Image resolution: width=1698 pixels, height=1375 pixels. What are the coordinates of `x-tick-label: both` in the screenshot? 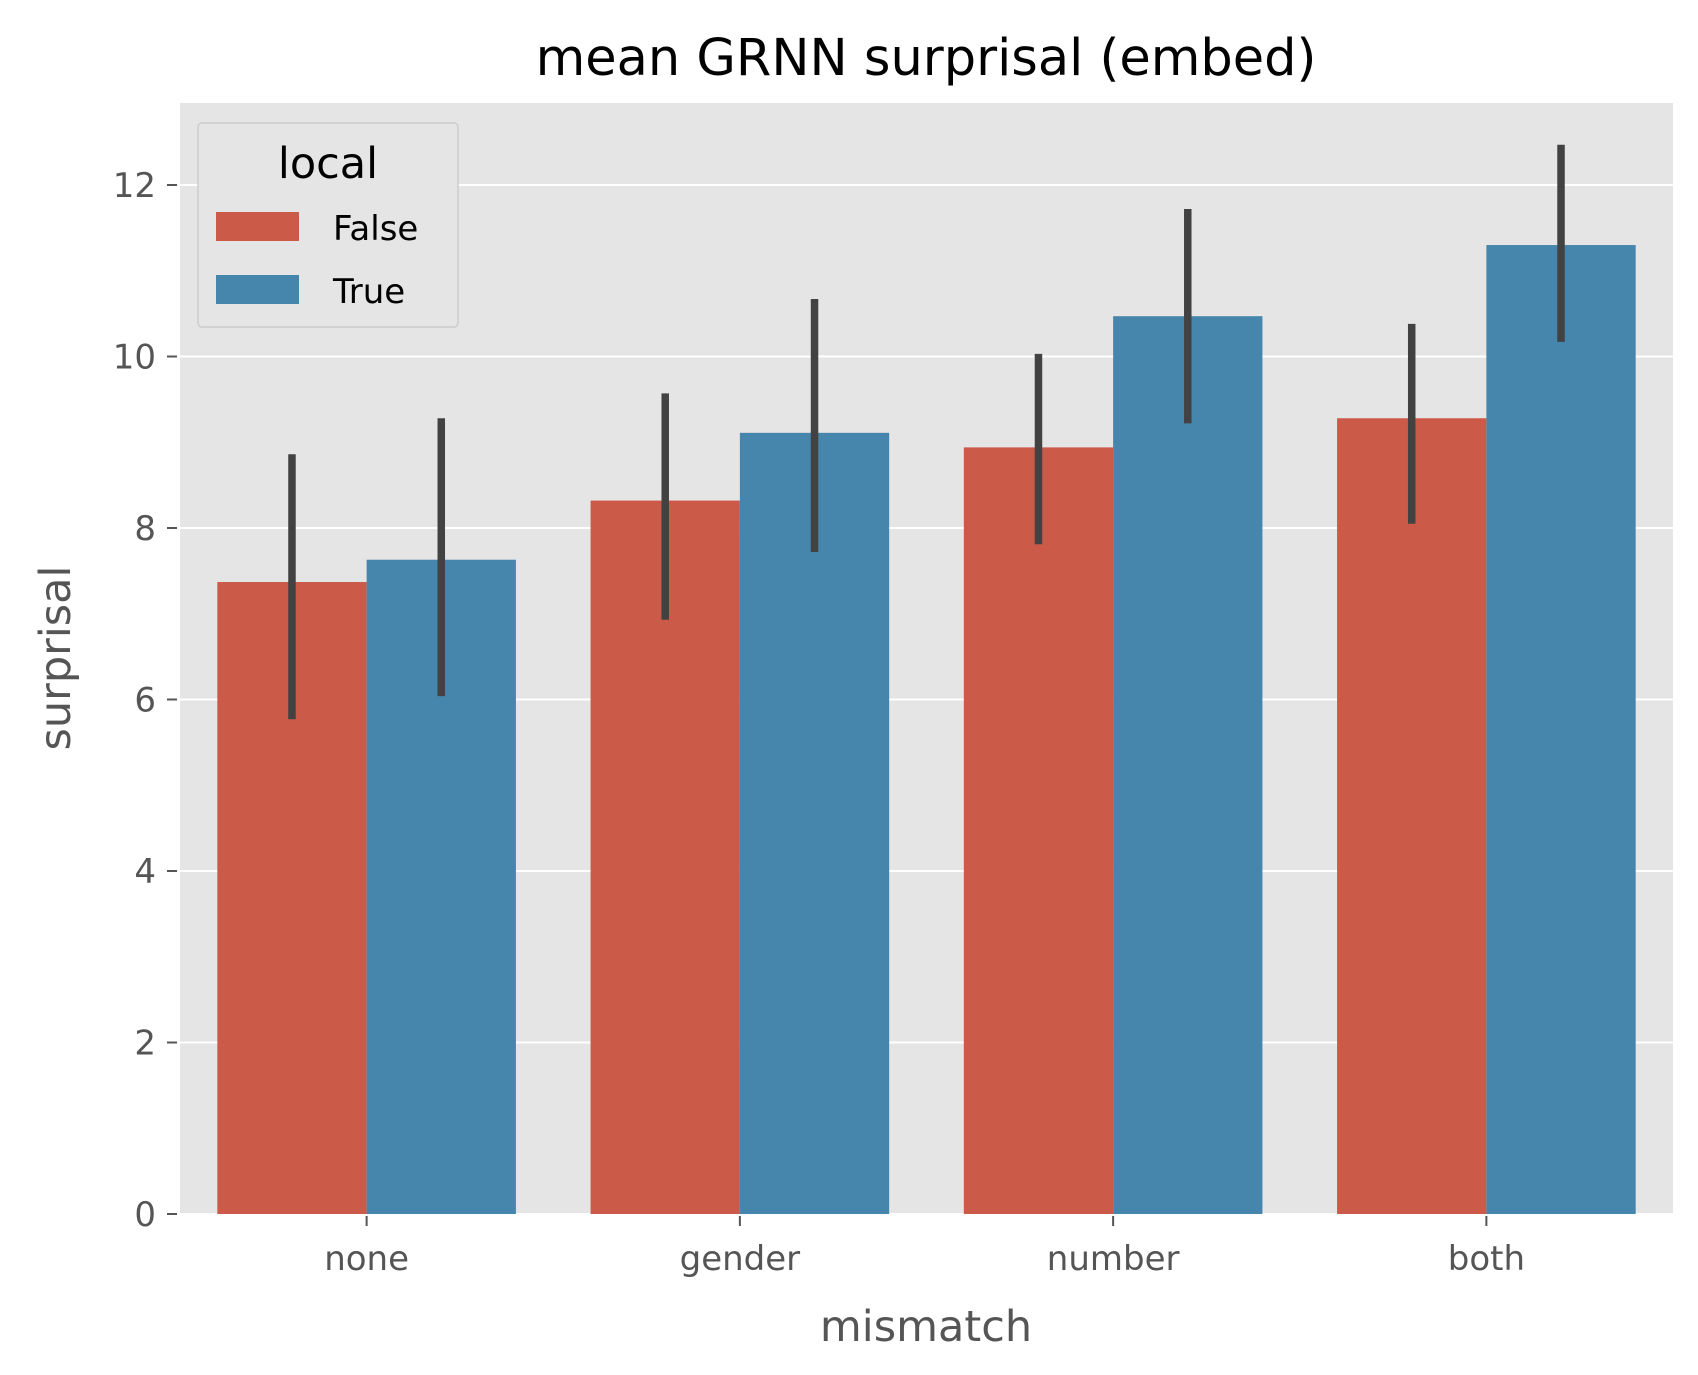 It's located at (1486, 1259).